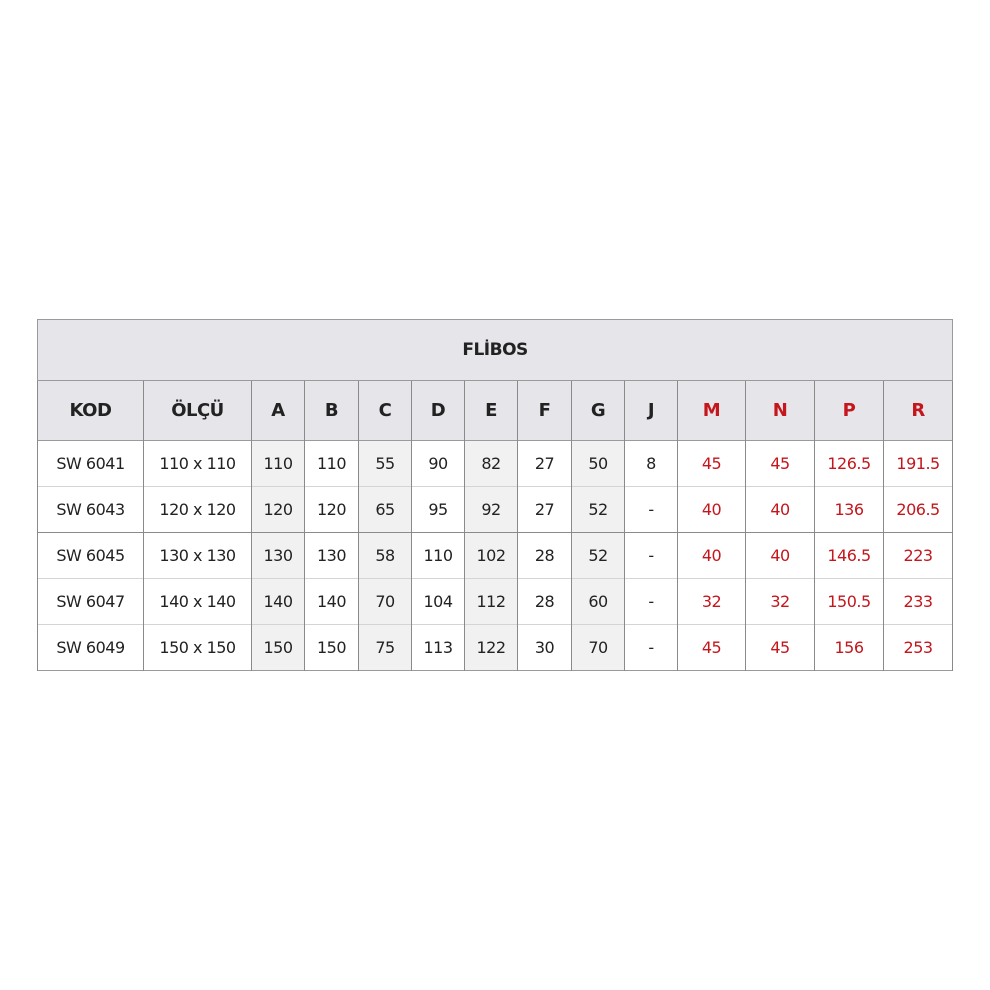 The width and height of the screenshot is (990, 990). What do you see at coordinates (278, 555) in the screenshot?
I see `cell-a: 130` at bounding box center [278, 555].